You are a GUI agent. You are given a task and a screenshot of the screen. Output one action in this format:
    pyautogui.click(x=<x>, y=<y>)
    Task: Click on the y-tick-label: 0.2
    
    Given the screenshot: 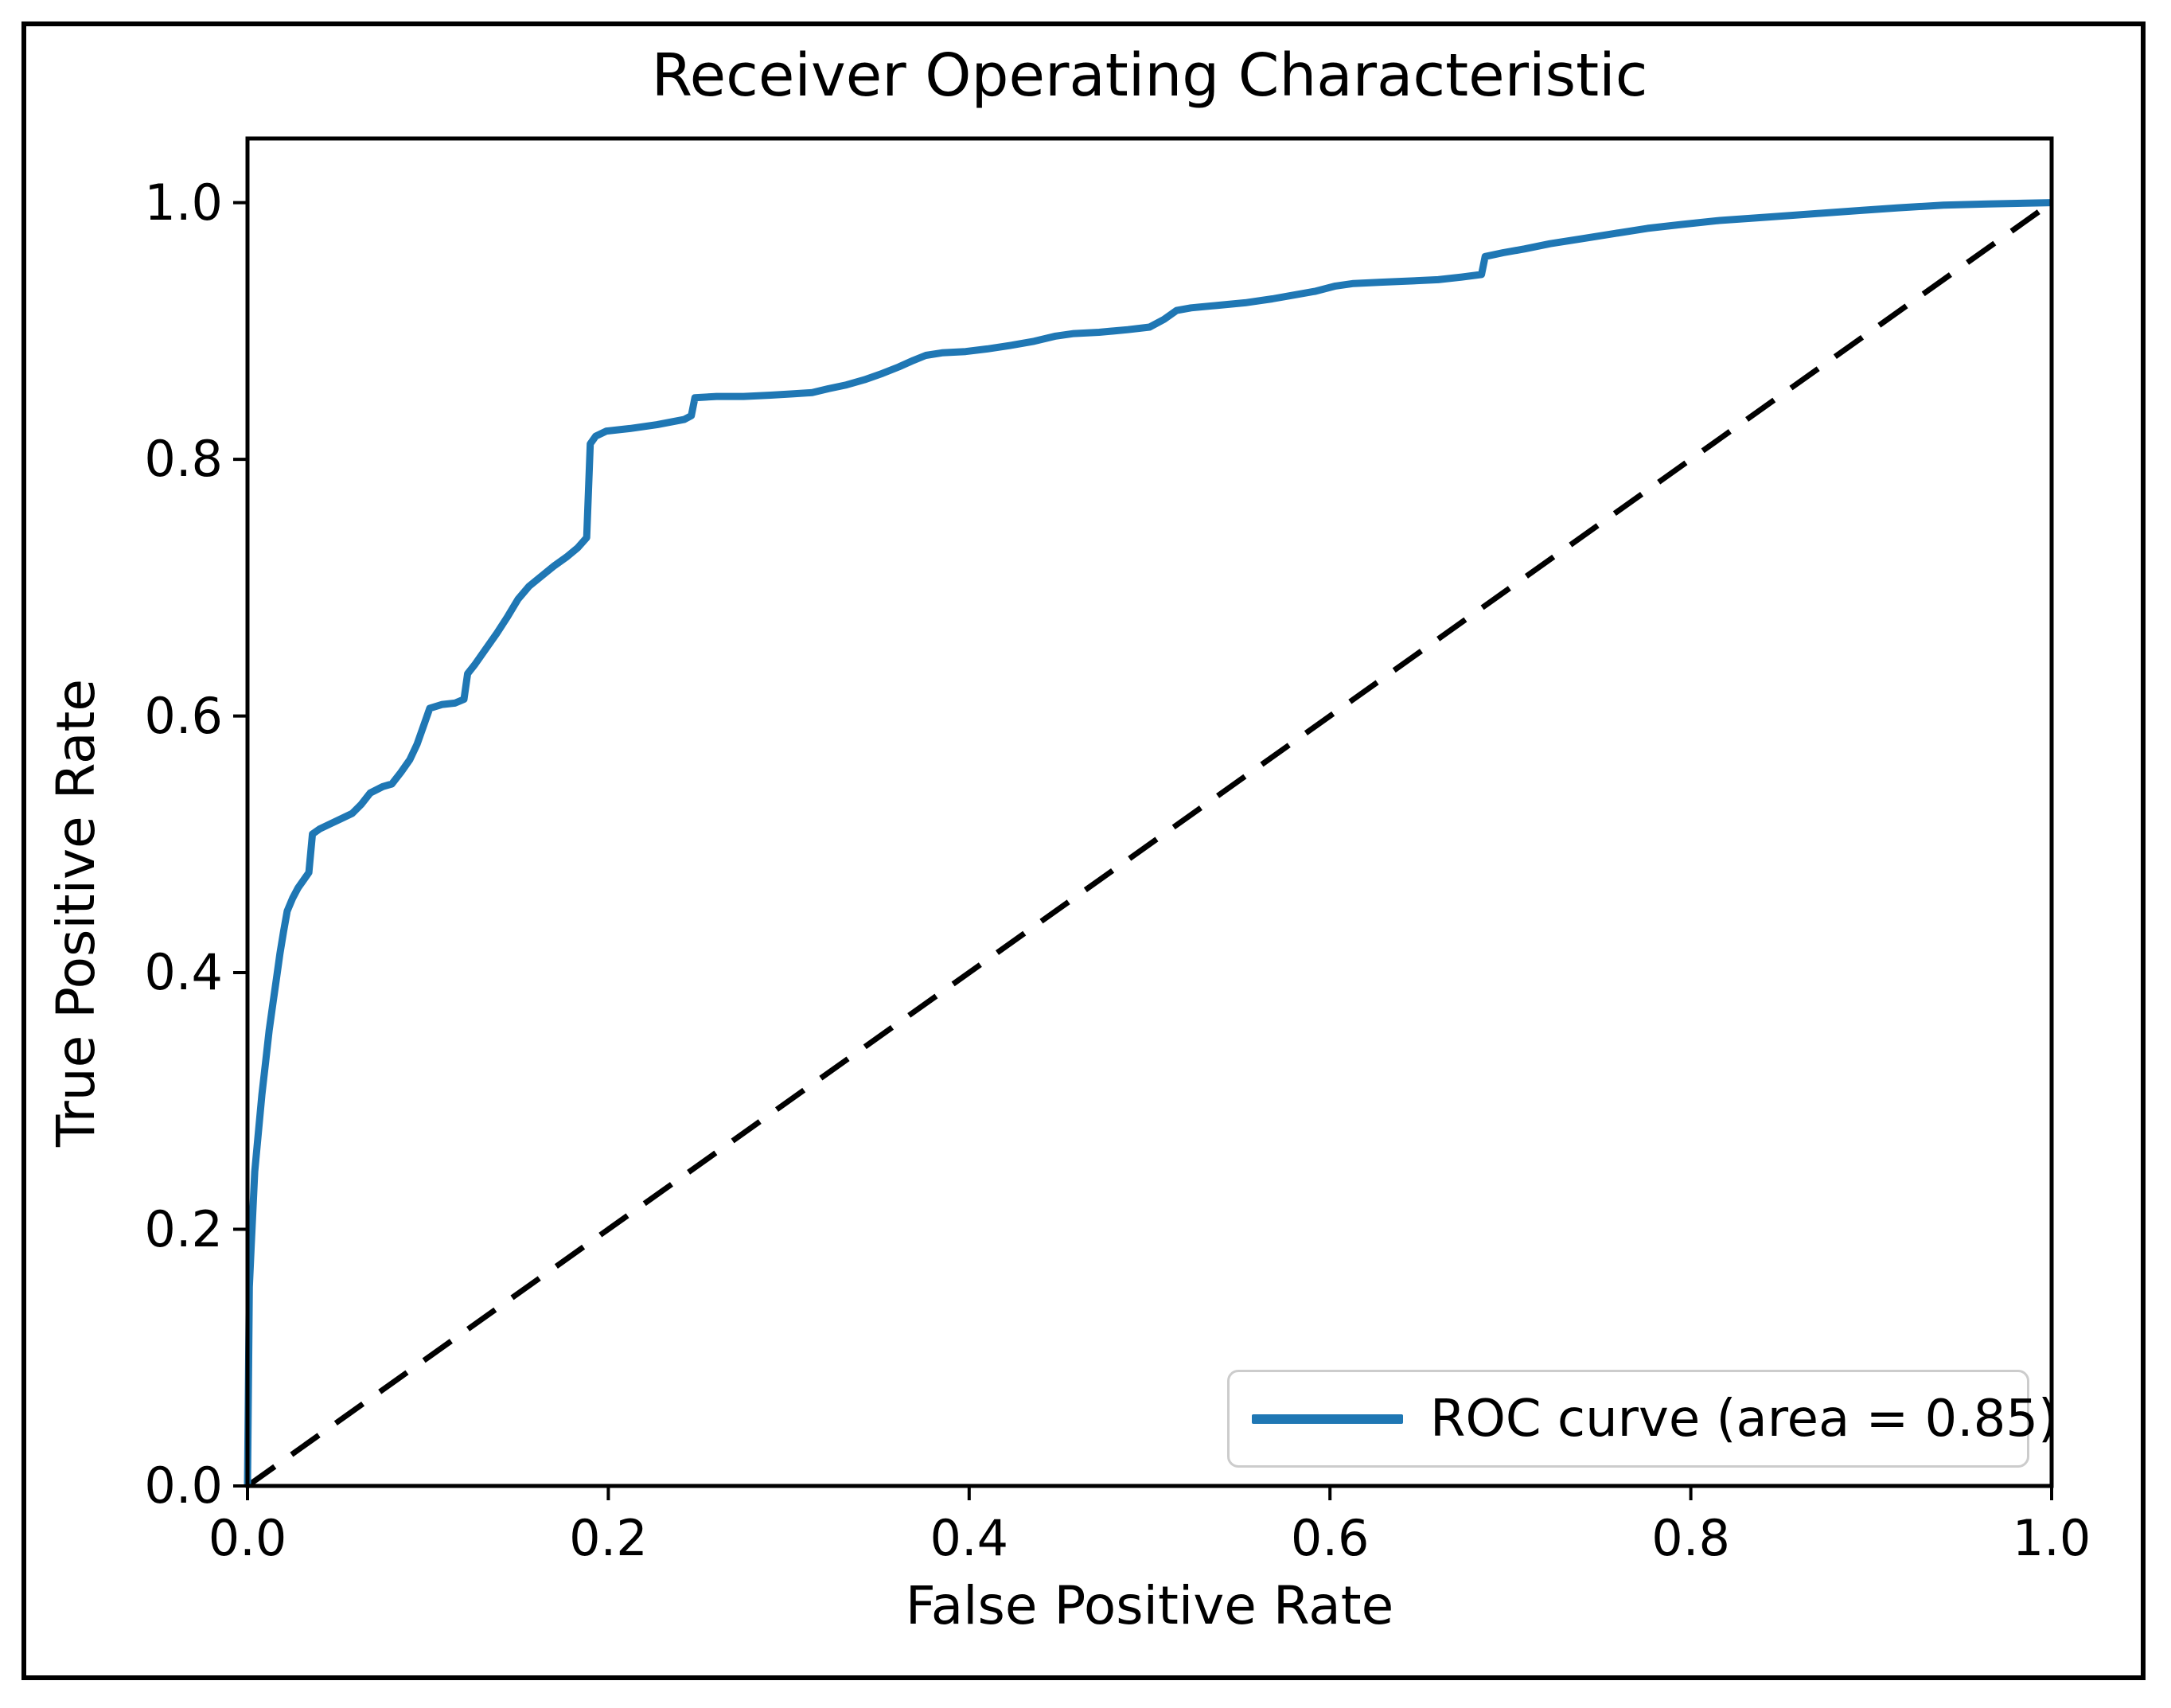 What is the action you would take?
    pyautogui.click(x=183, y=1228)
    